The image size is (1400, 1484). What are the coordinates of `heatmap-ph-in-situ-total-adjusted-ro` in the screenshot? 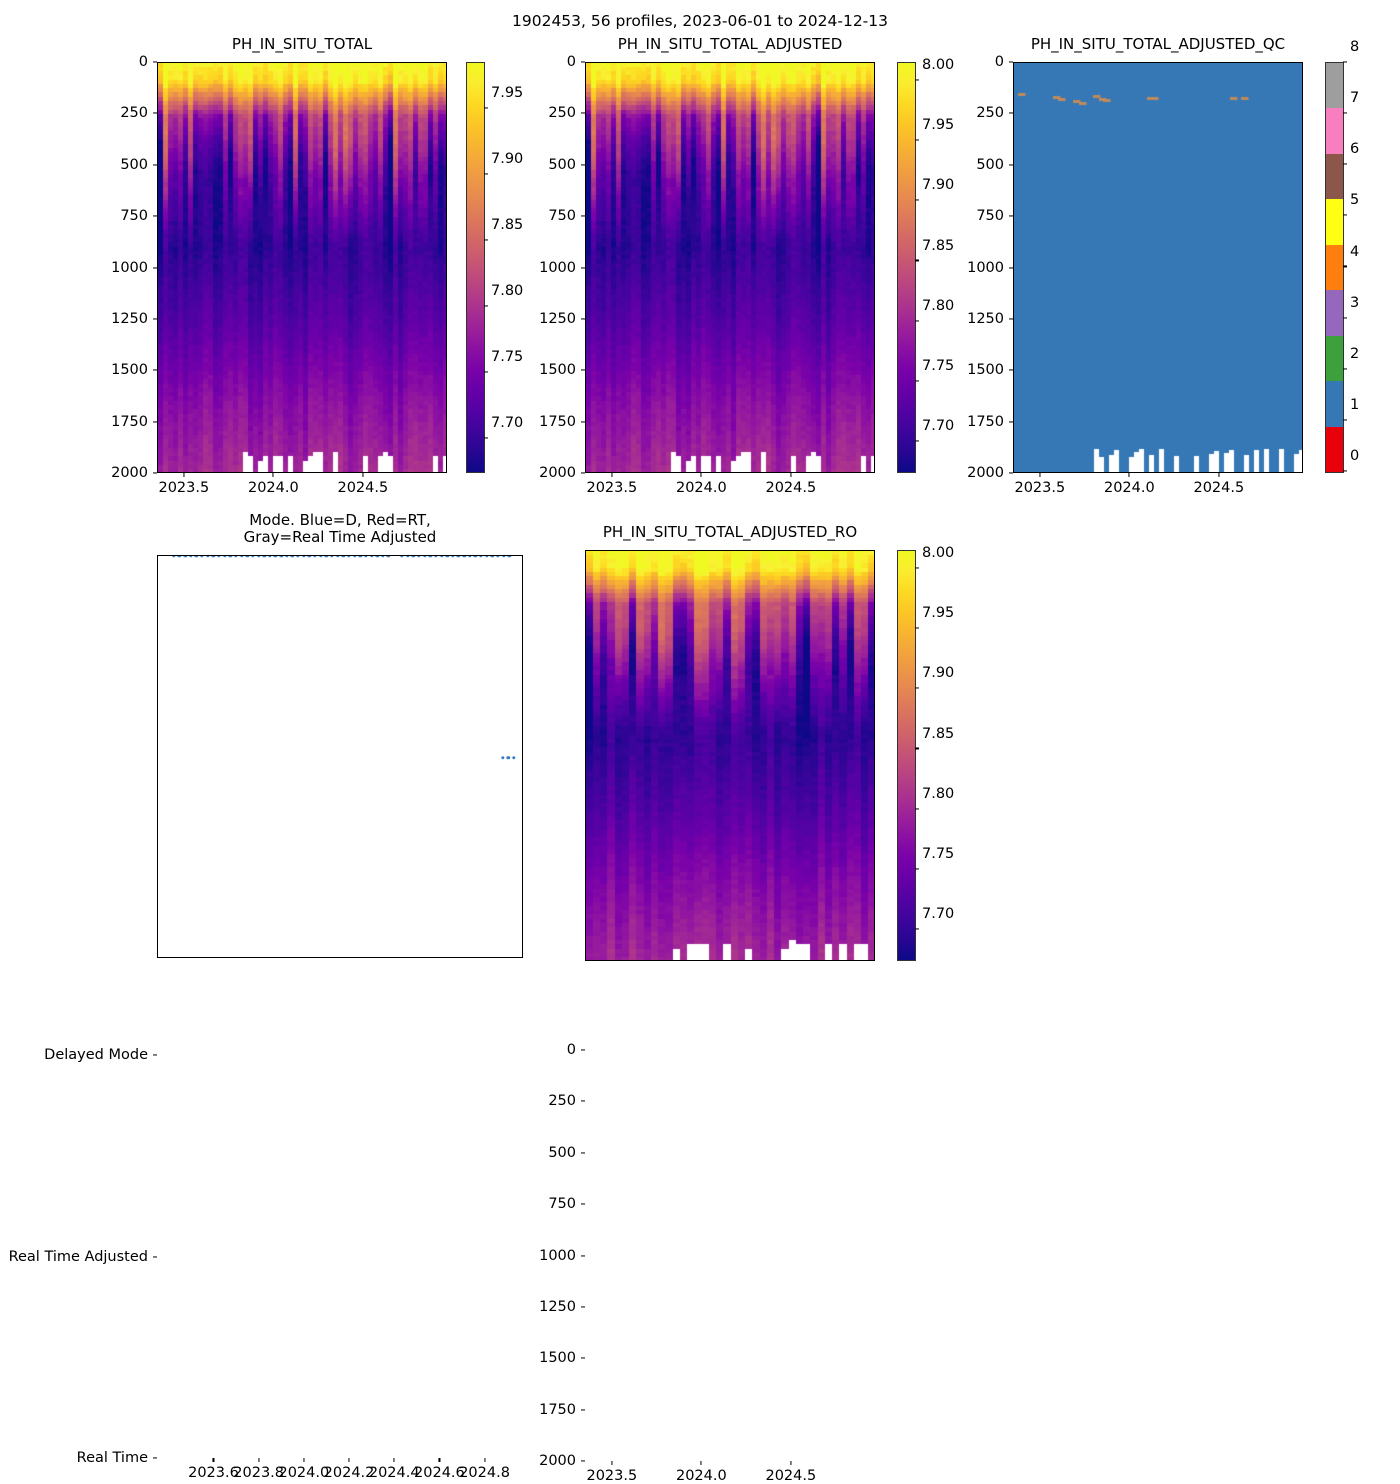 It's located at (730, 755).